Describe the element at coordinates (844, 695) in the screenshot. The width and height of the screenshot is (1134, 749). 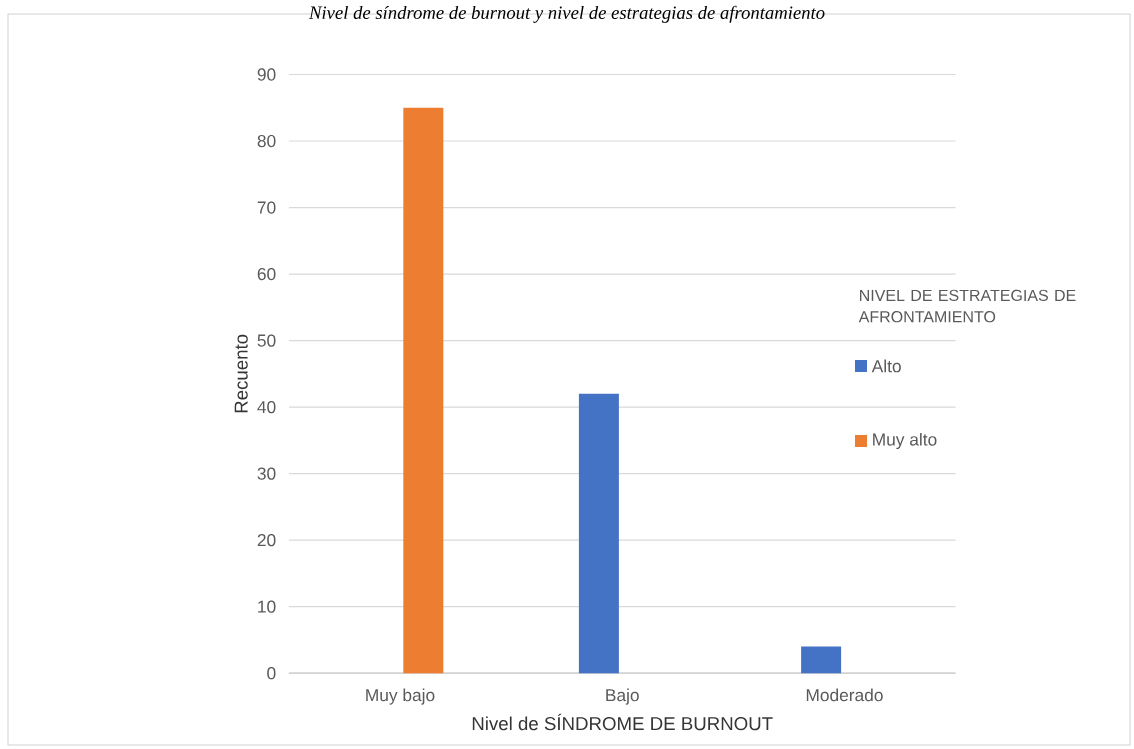
I see `x-tick-label: Moderado` at that location.